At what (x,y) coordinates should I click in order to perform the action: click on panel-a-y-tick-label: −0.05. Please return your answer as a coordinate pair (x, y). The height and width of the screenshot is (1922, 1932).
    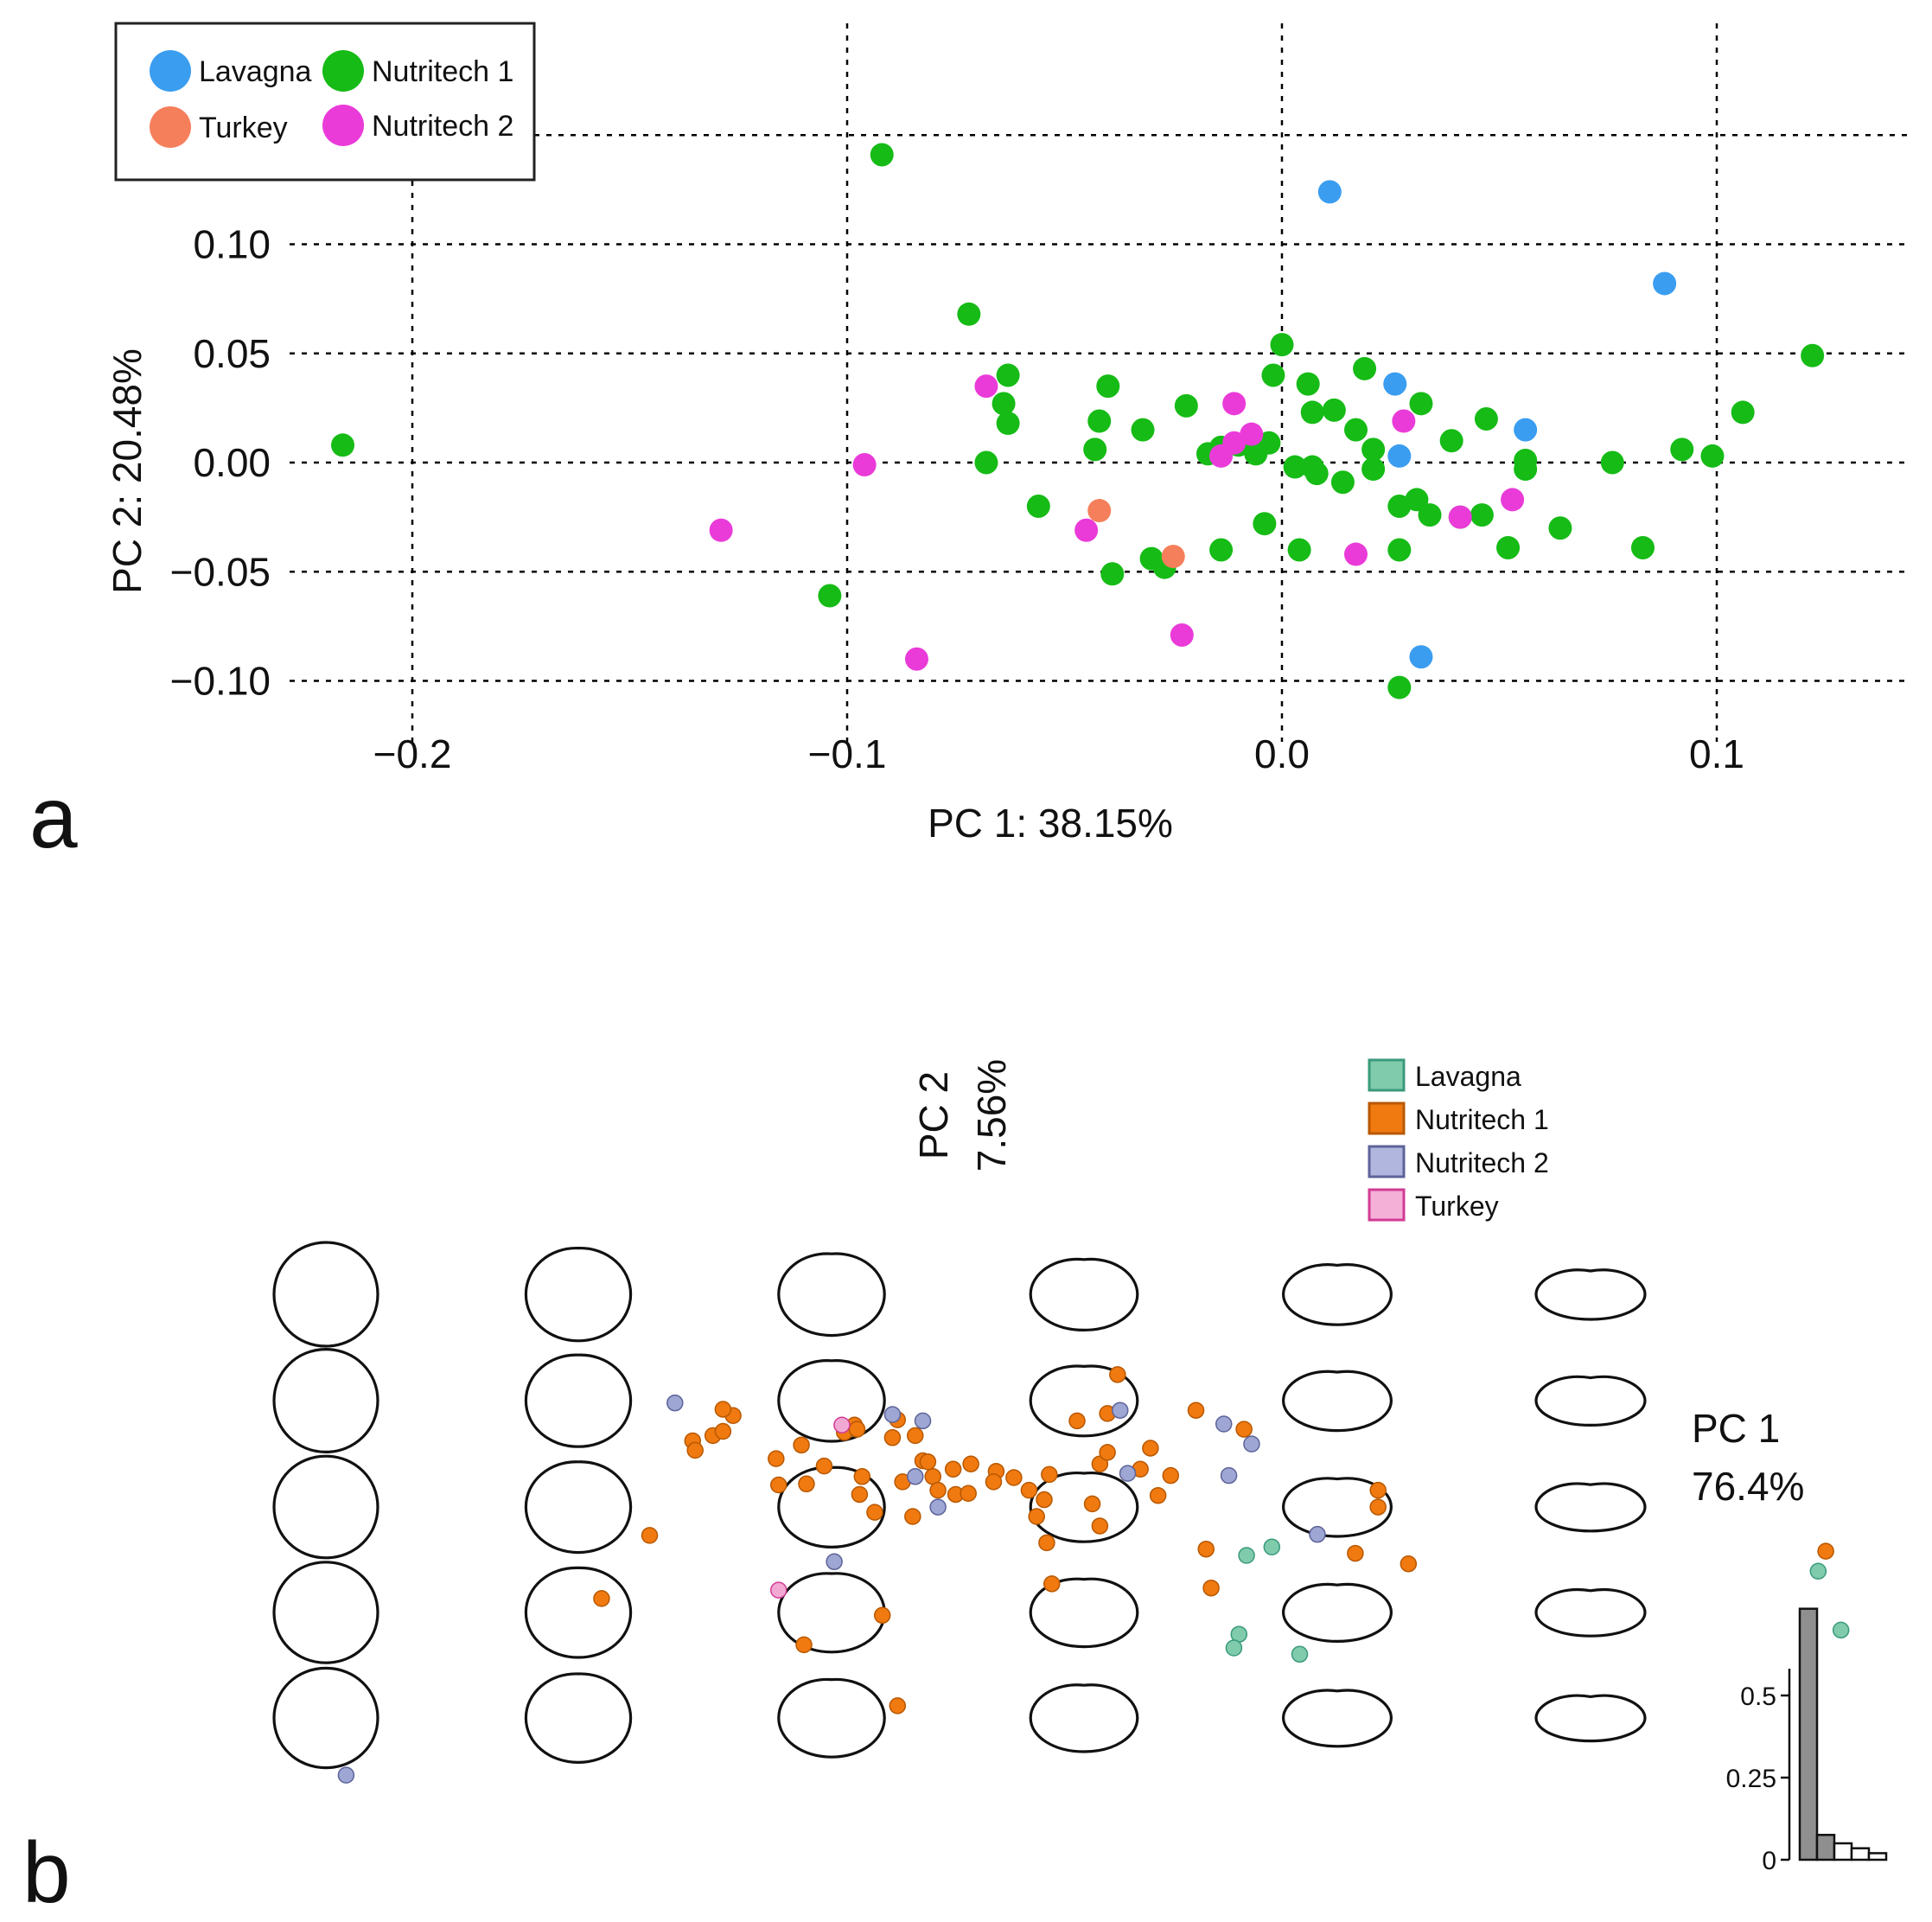
    Looking at the image, I should click on (220, 572).